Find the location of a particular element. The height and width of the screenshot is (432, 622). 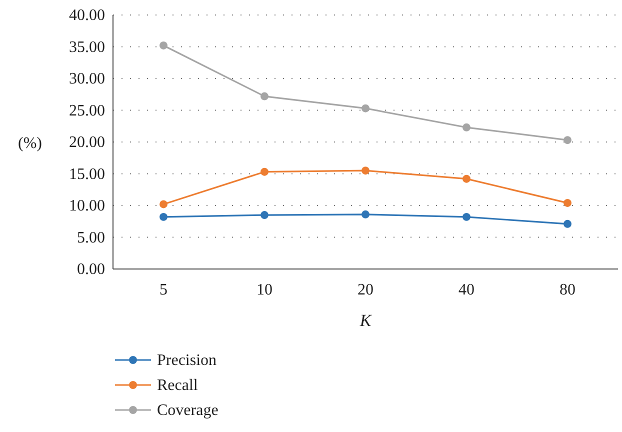

y-axis-title: (%) is located at coordinates (30, 143).